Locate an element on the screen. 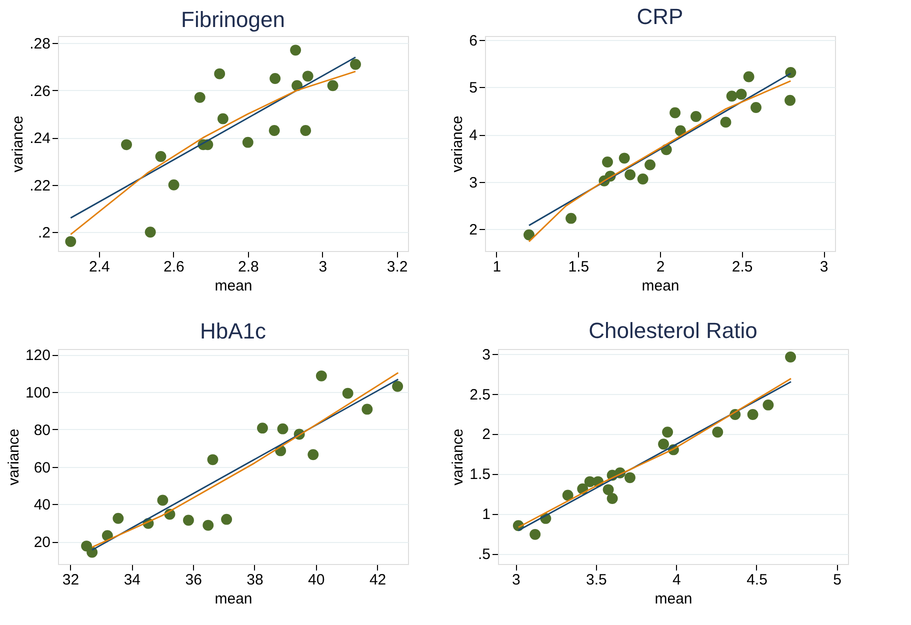 This screenshot has width=911, height=625. y-tick-label: .22 is located at coordinates (40, 185).